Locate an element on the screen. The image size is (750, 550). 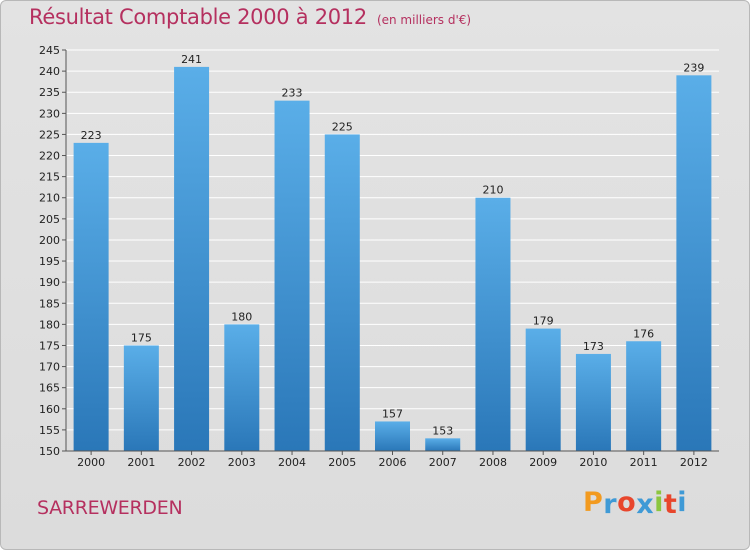
y-tick-label: 190 is located at coordinates (49, 282).